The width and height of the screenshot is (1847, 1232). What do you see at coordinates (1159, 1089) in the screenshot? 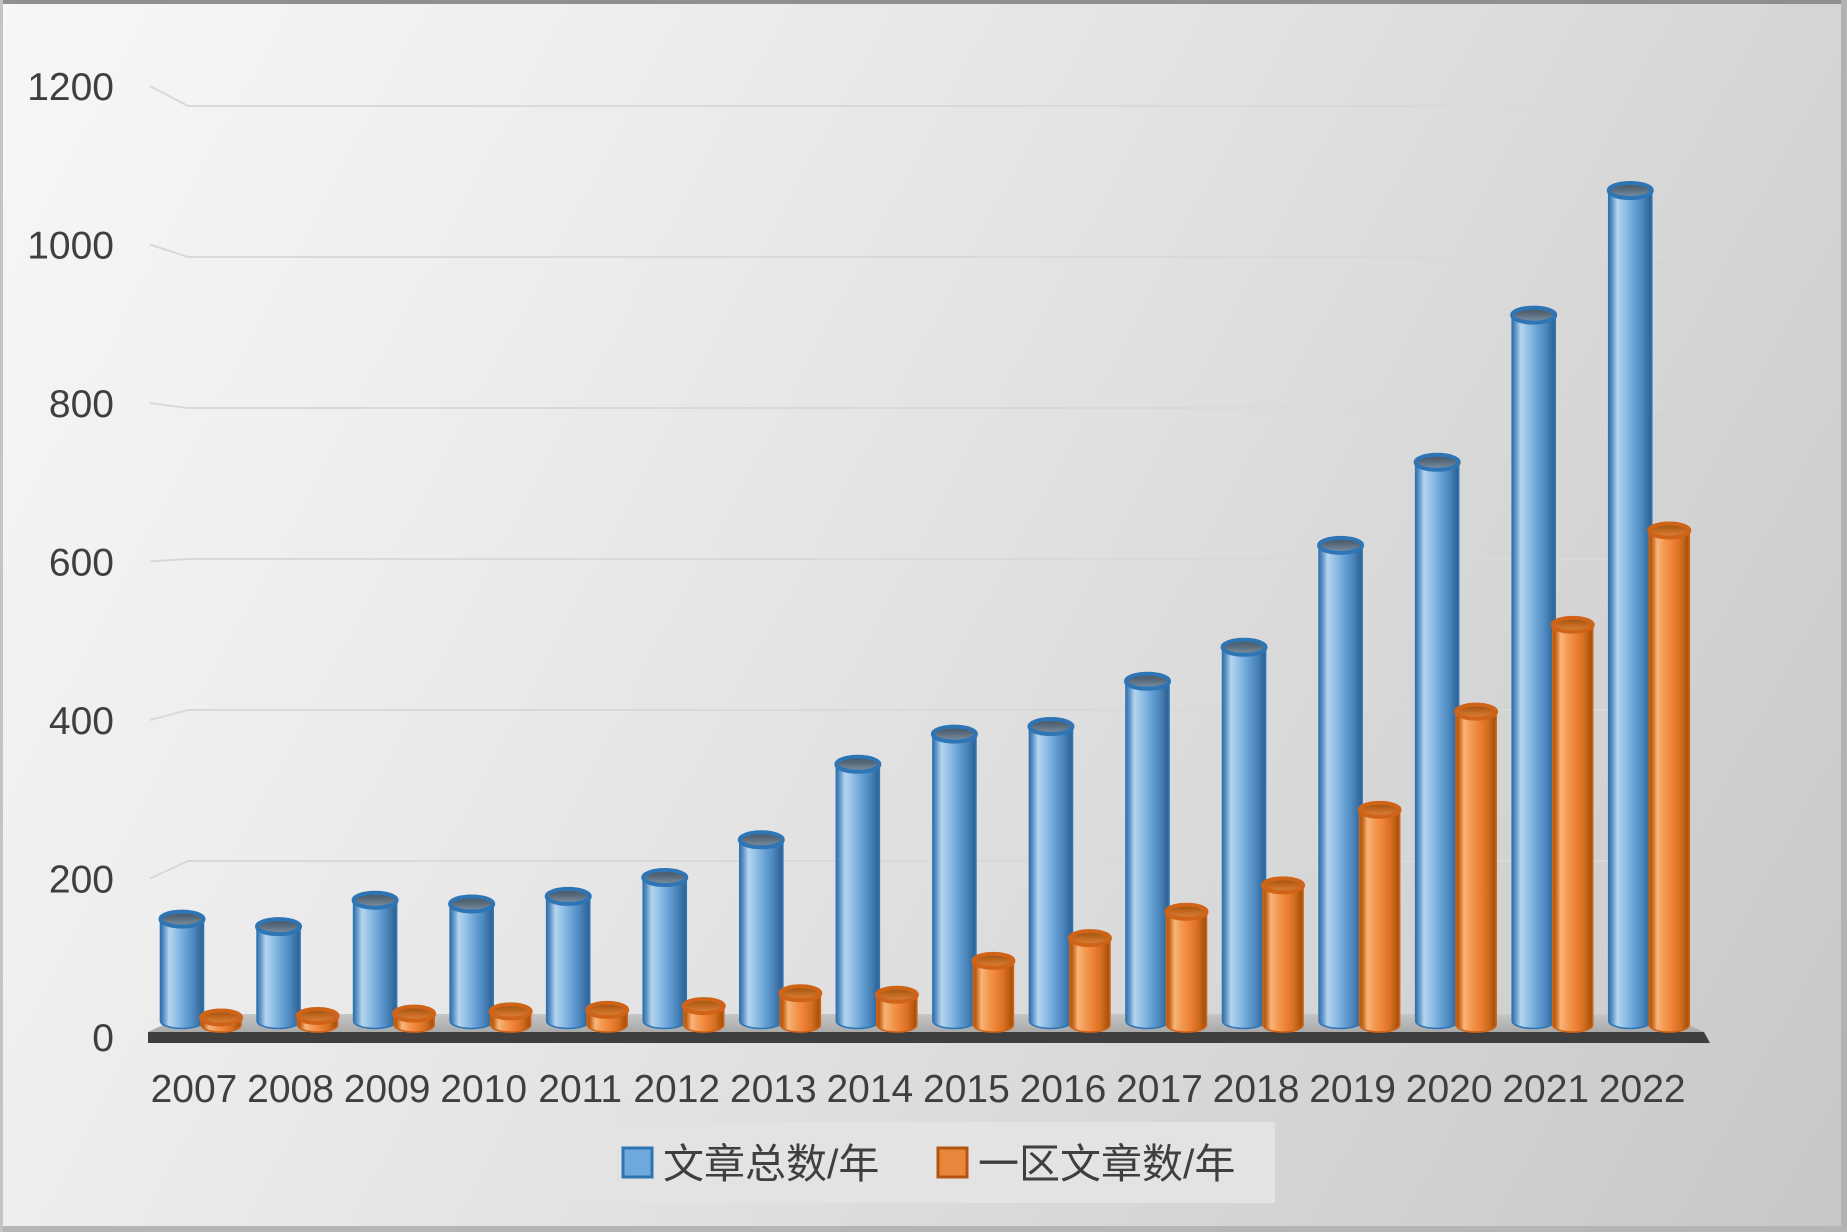
I see `x-tick-2017: 2017` at bounding box center [1159, 1089].